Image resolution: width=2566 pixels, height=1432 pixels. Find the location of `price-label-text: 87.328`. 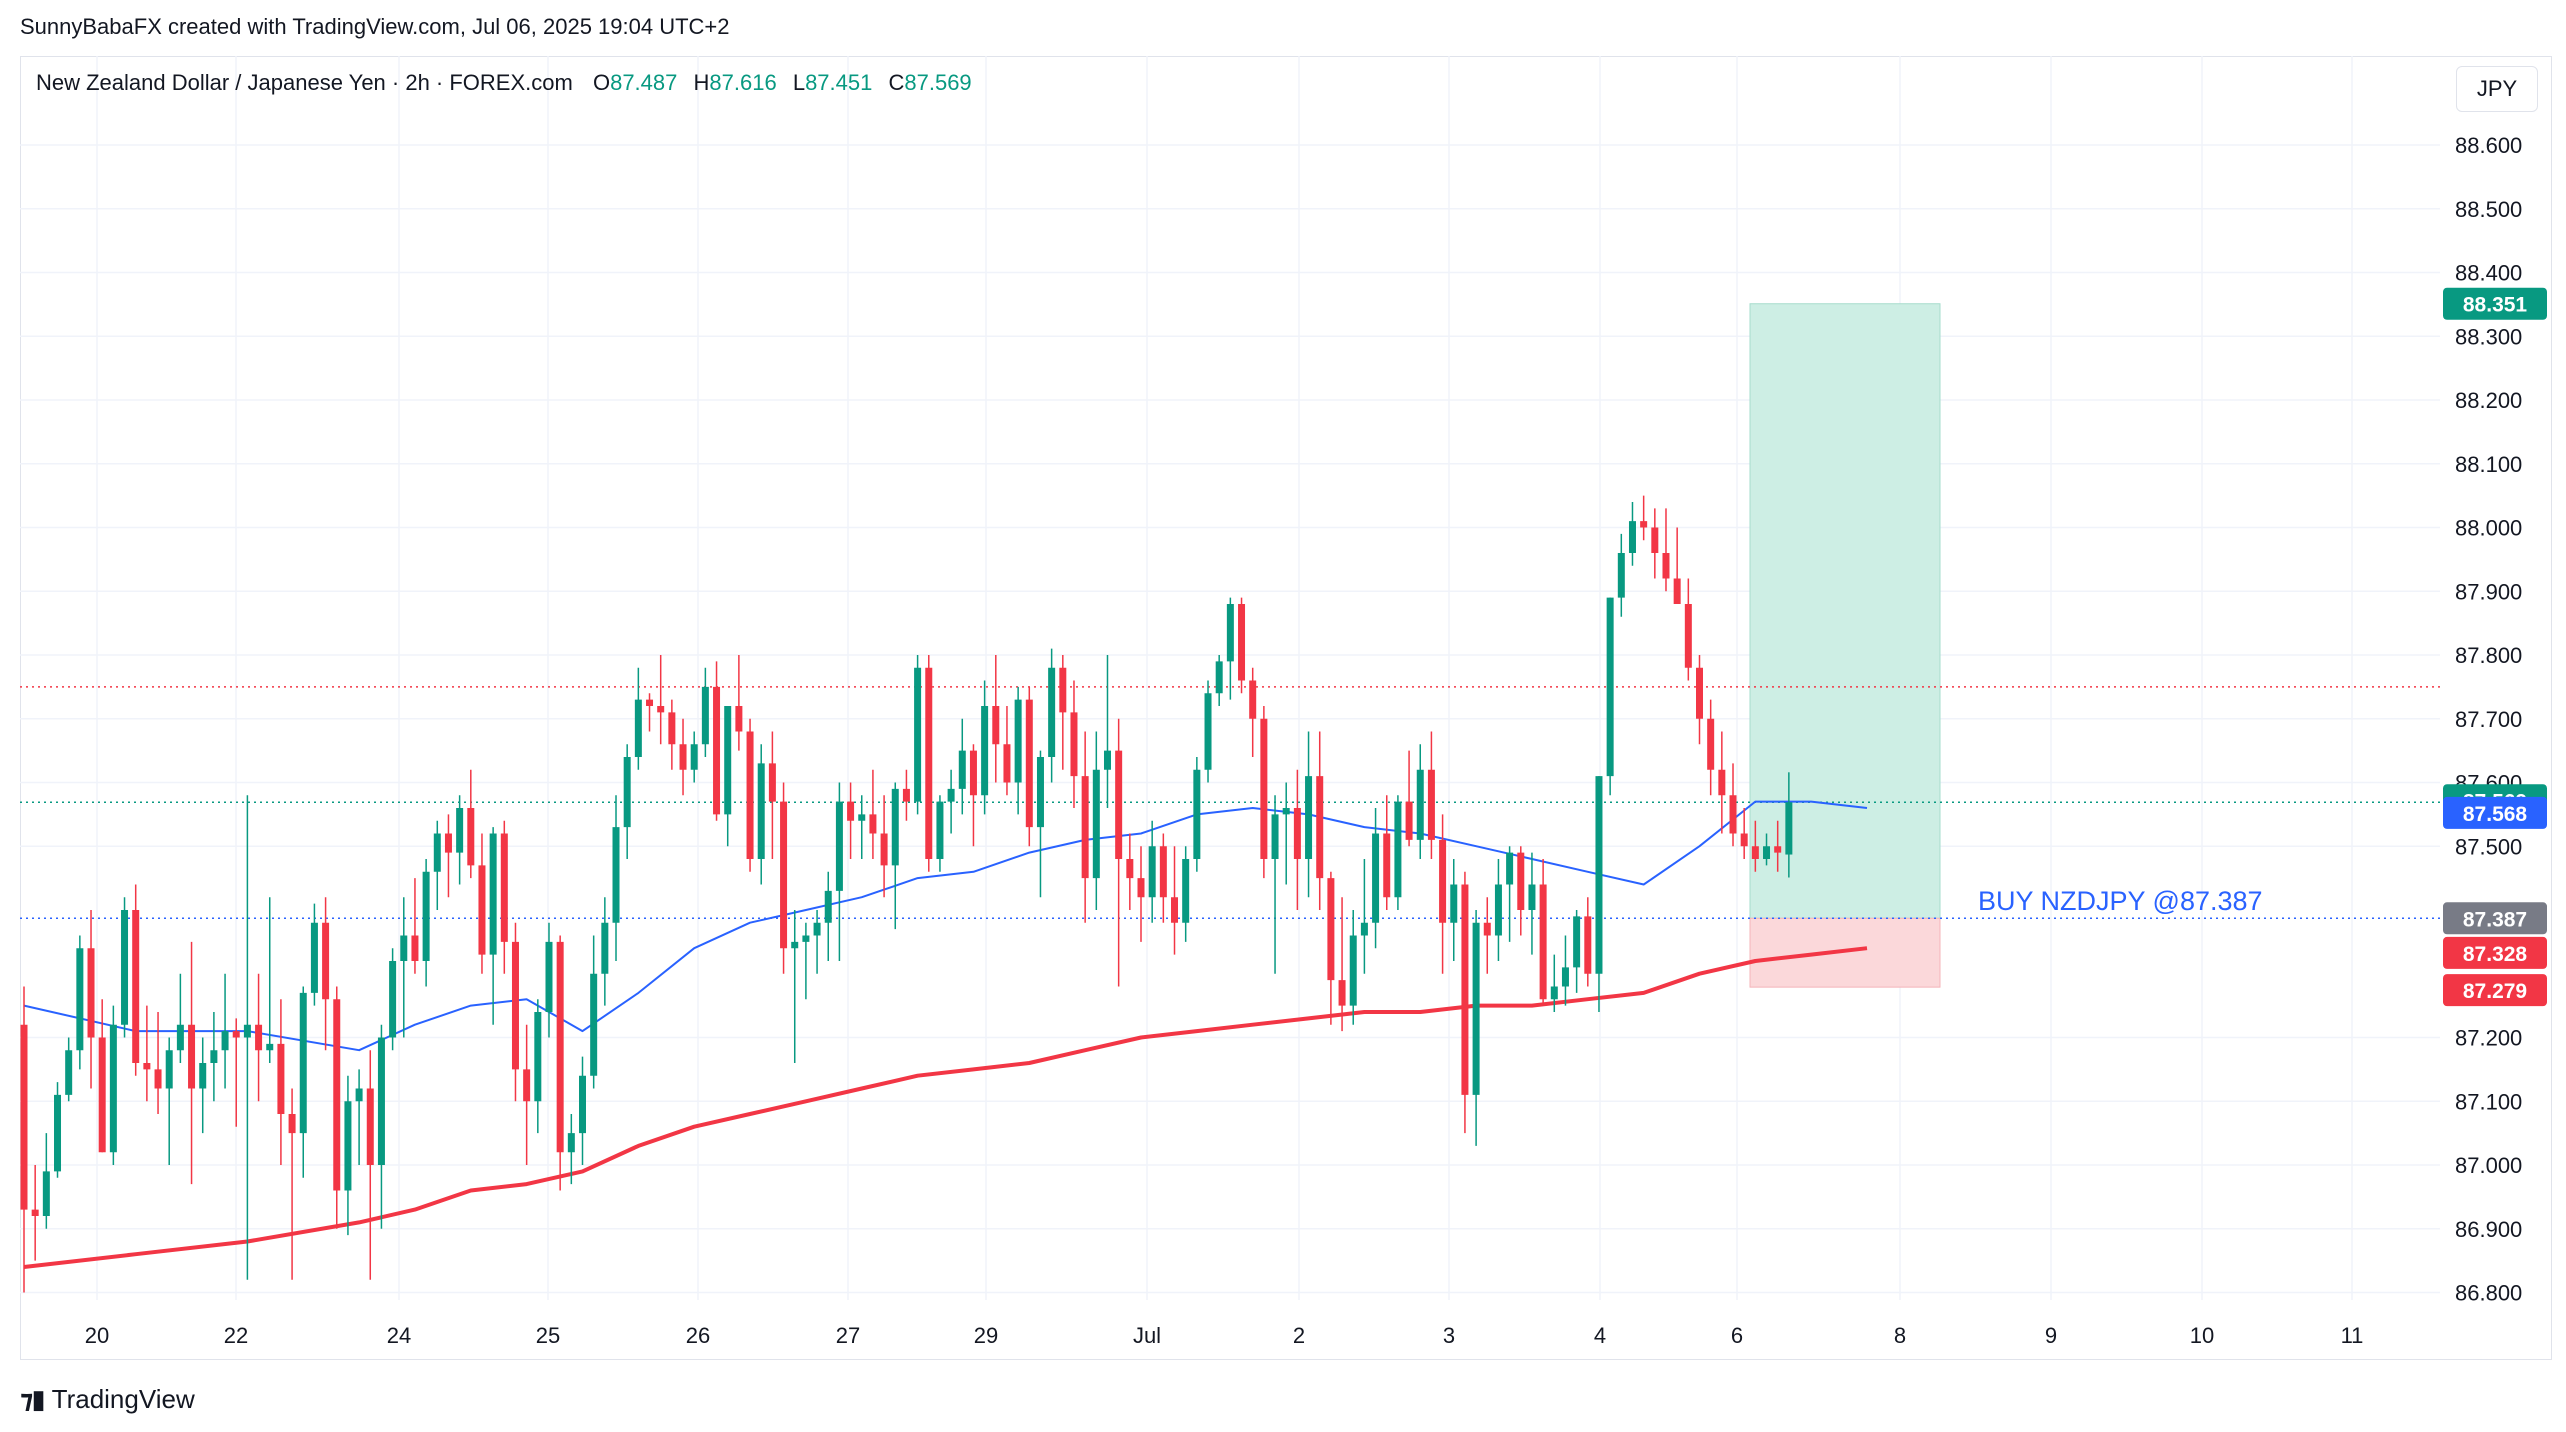

price-label-text: 87.328 is located at coordinates (2495, 954).